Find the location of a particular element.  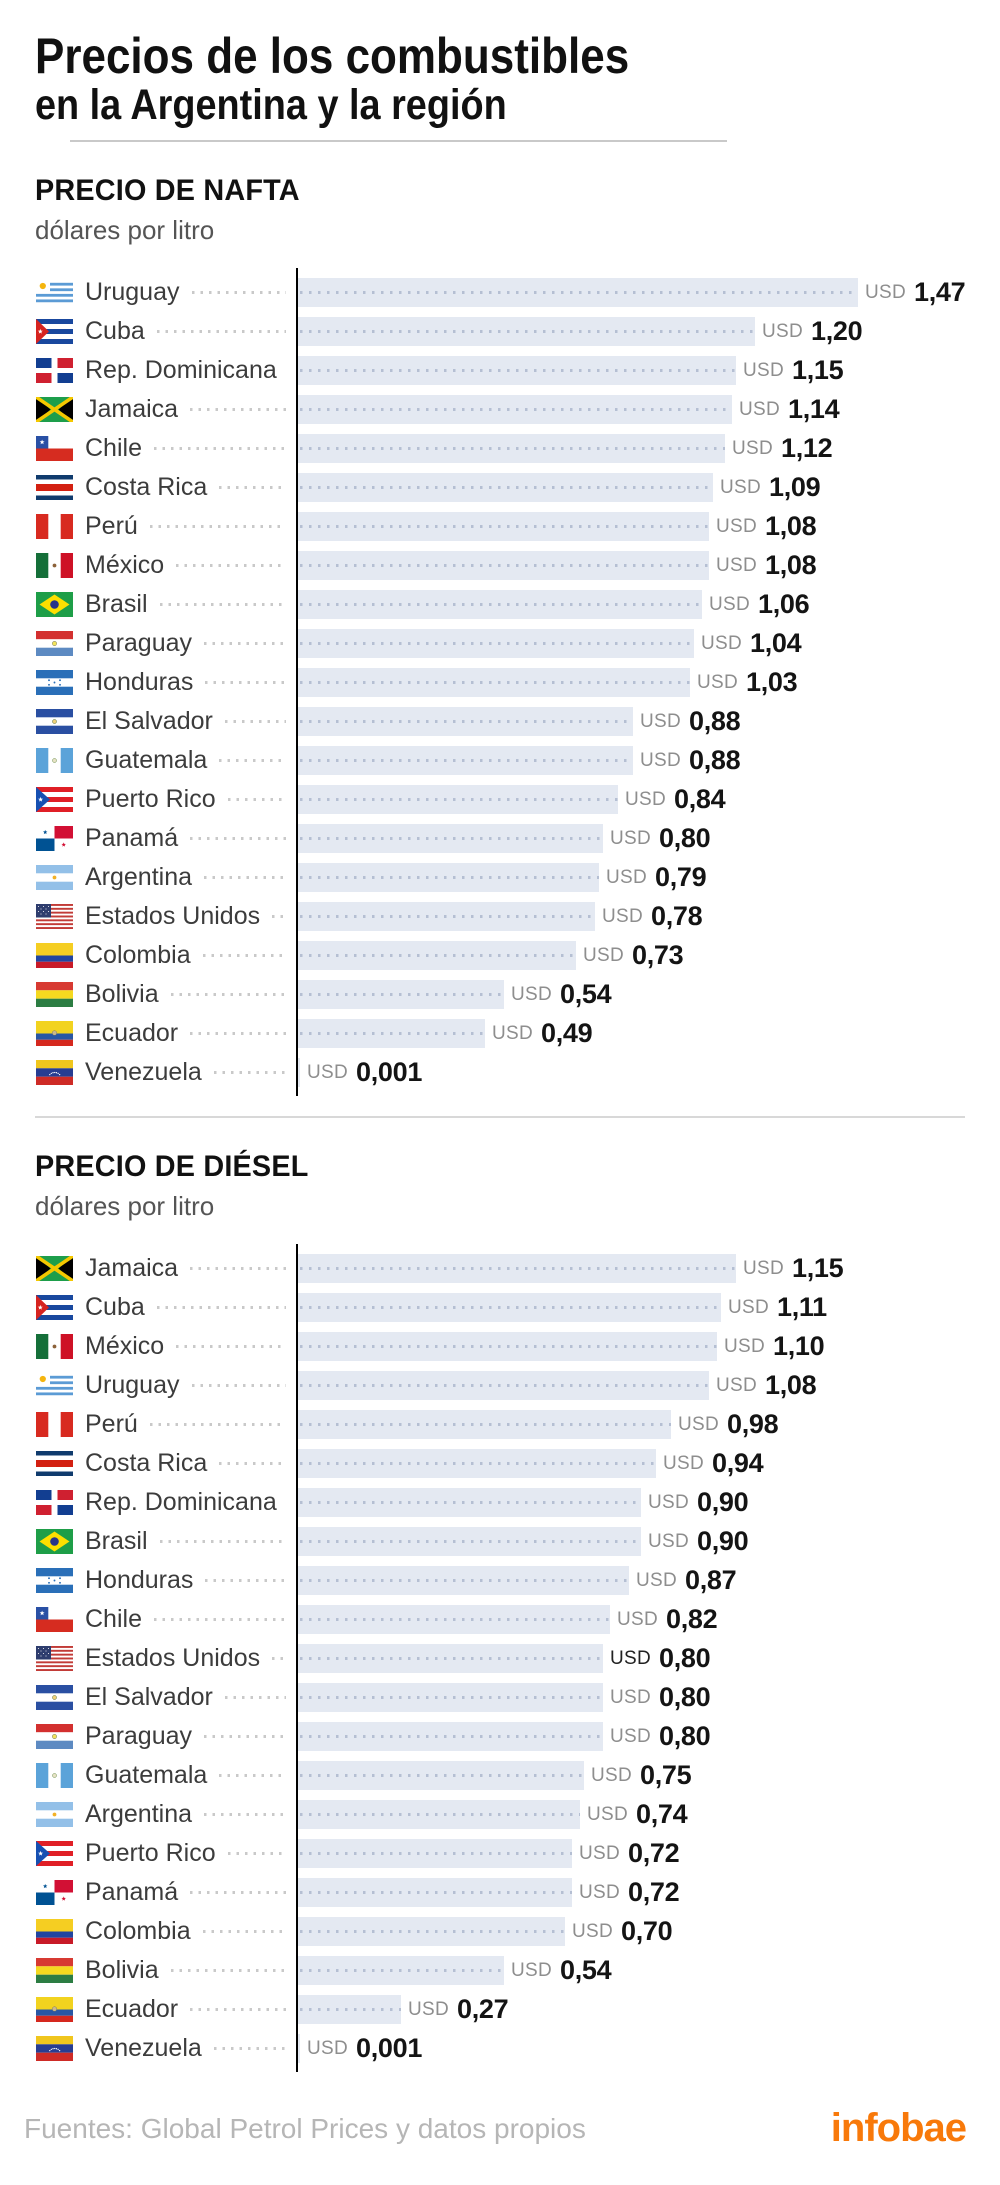

nafta-chart-subtitle: dólares por litro is located at coordinates (125, 230).